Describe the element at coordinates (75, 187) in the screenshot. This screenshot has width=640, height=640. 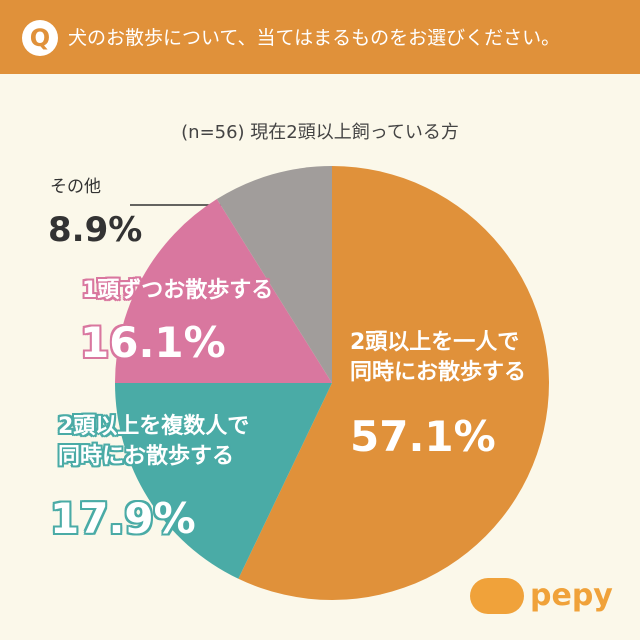
I see `category-label: その他` at that location.